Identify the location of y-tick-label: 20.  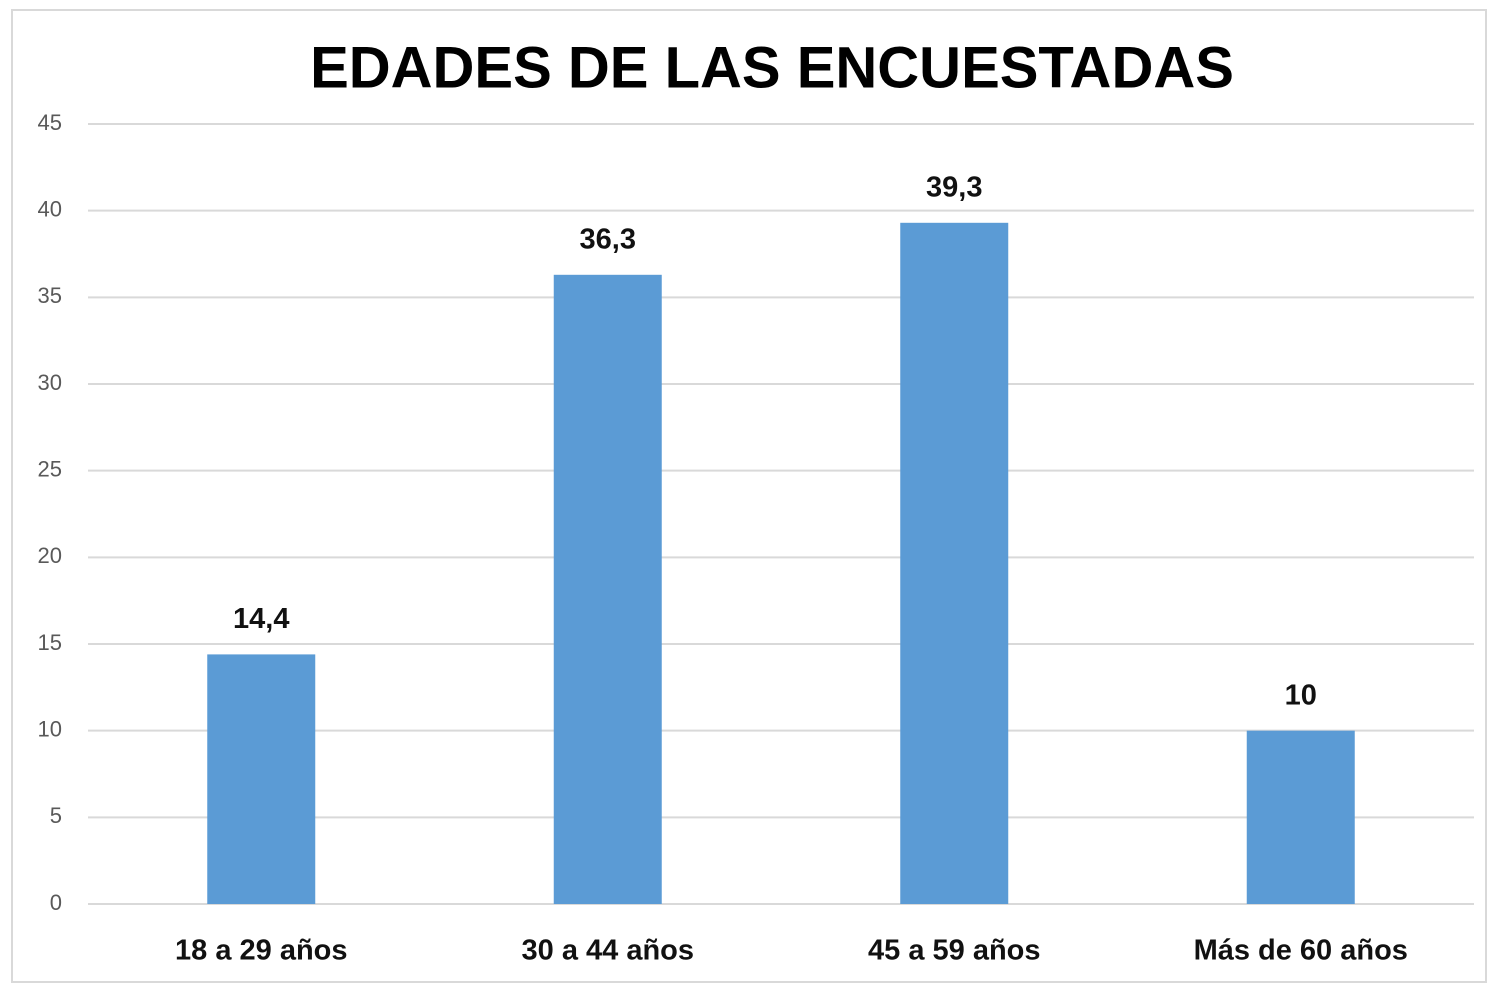
(50, 555).